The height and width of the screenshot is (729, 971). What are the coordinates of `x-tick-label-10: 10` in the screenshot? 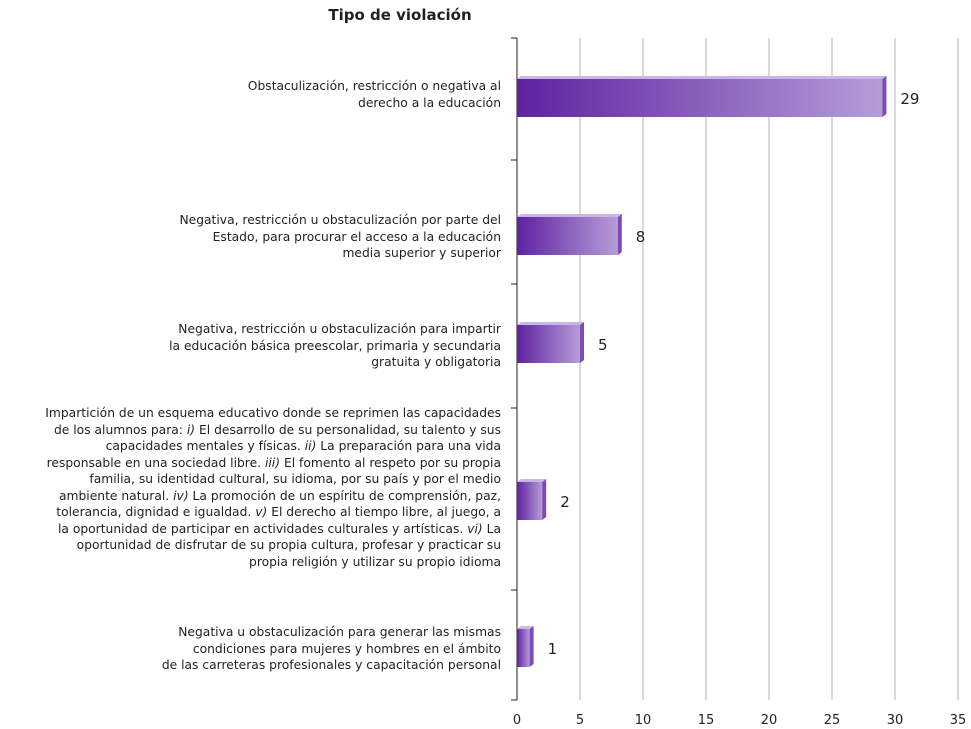 It's located at (643, 720).